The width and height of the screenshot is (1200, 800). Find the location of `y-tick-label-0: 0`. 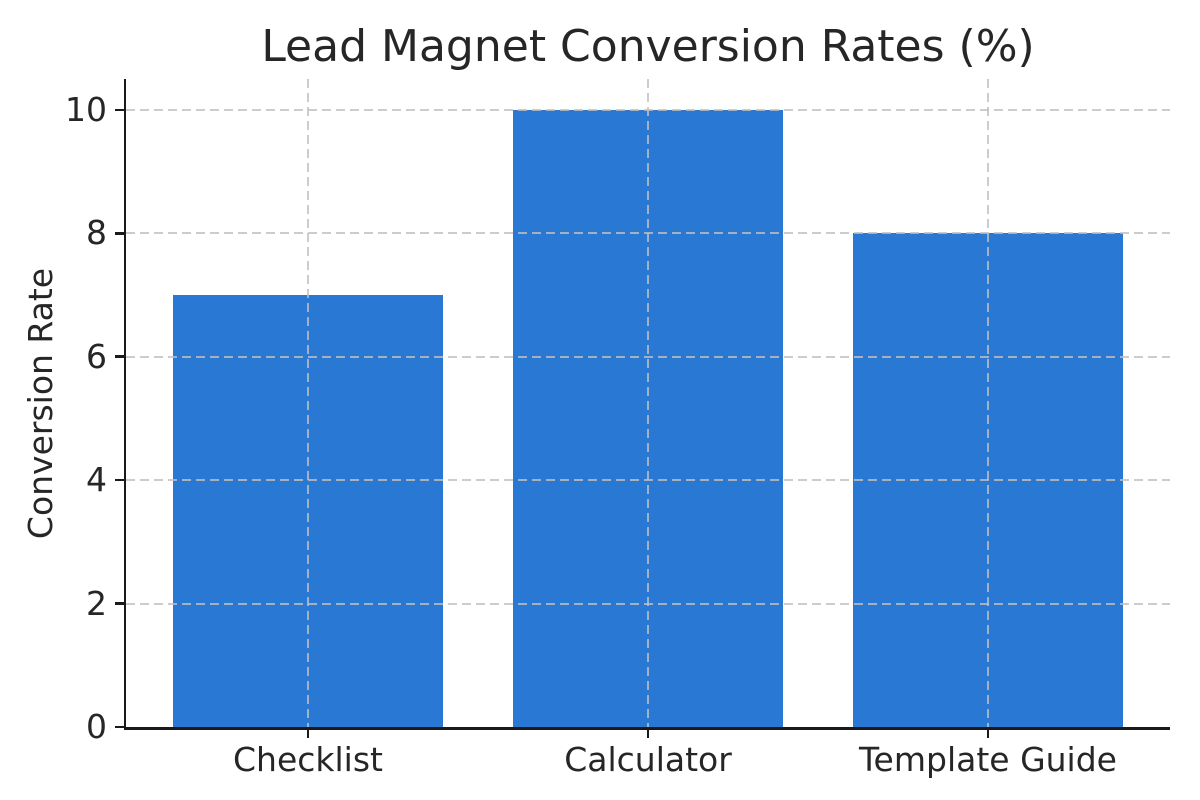

y-tick-label-0: 0 is located at coordinates (96, 726).